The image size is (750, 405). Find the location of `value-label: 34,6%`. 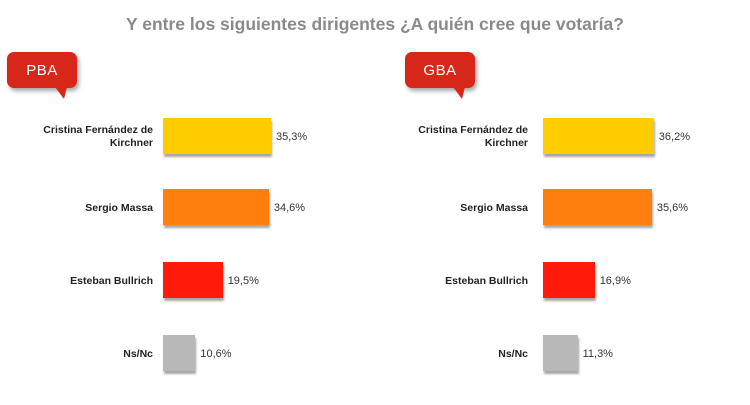

value-label: 34,6% is located at coordinates (289, 208).